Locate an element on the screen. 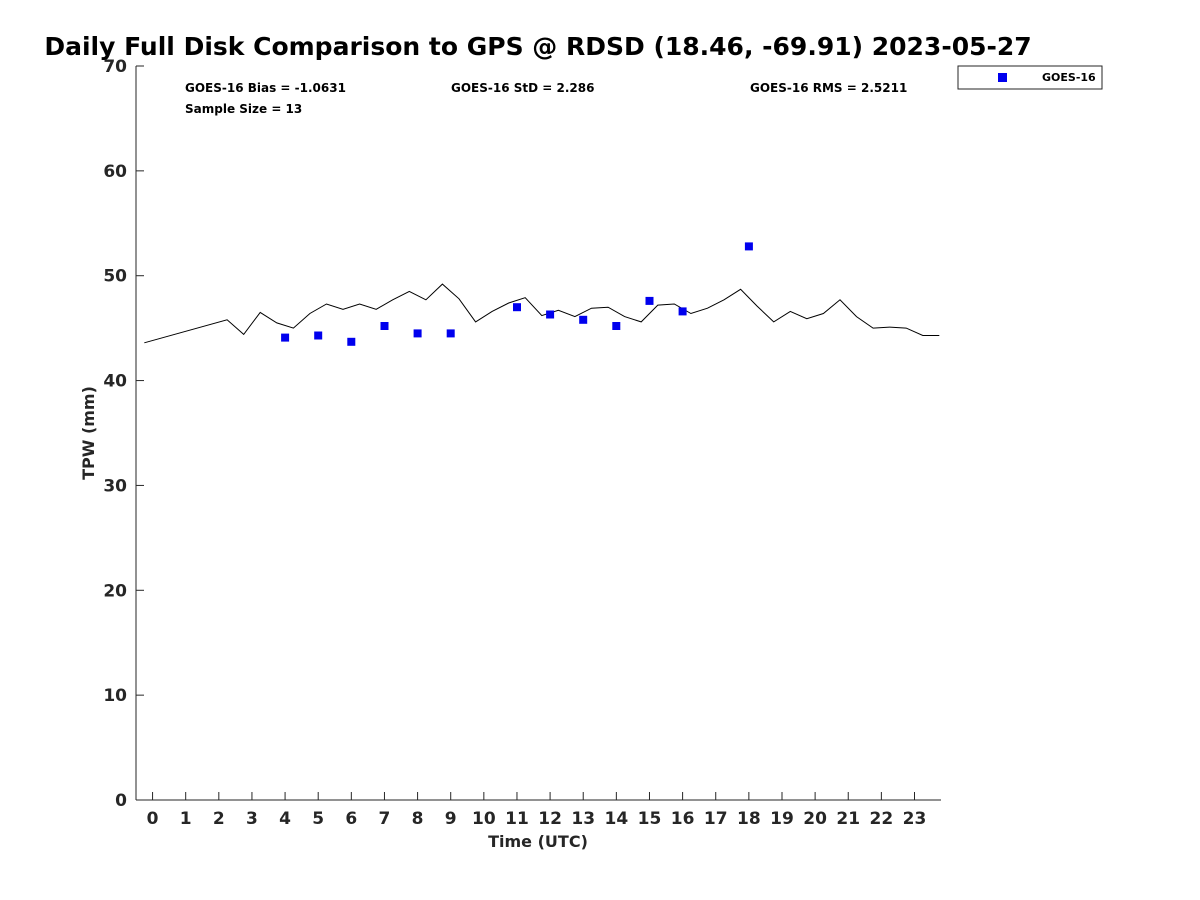  y-tick-label: 70 is located at coordinates (115, 67).